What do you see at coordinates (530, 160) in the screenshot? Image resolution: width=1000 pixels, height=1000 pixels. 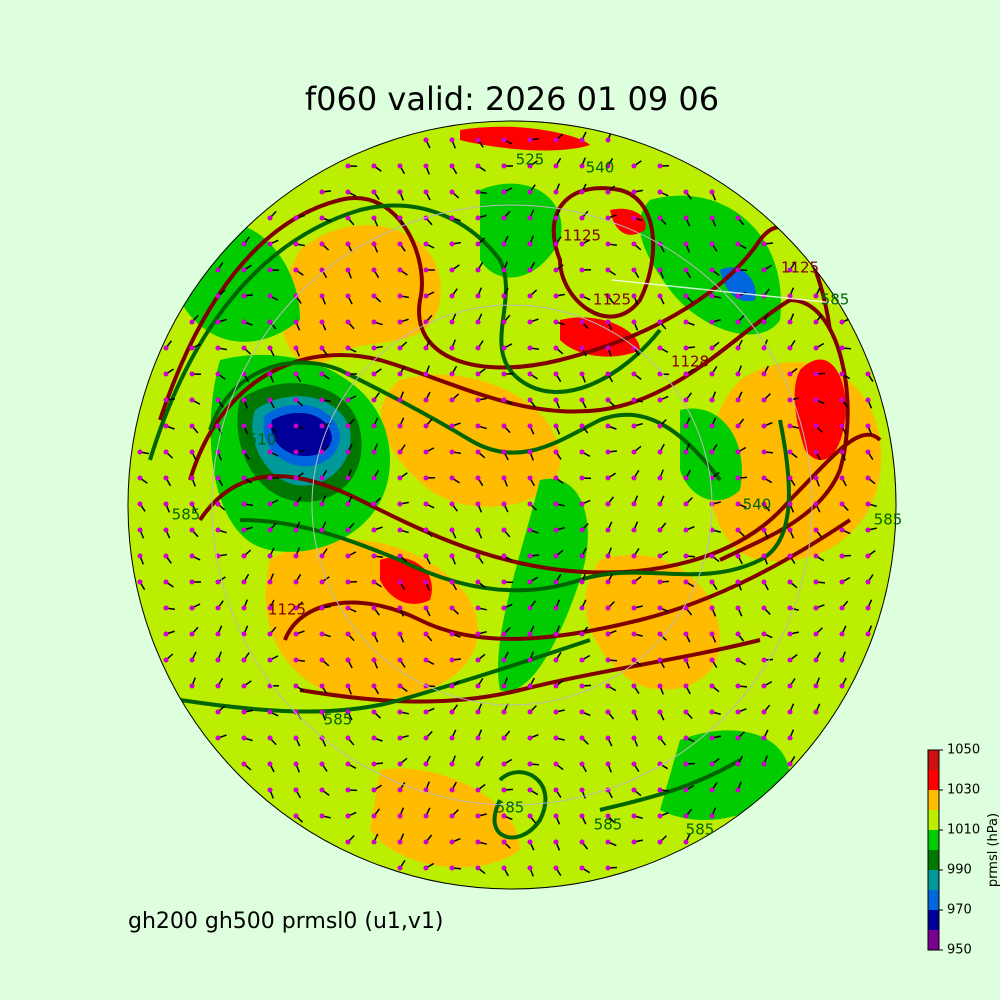 I see `contour-label: 525` at bounding box center [530, 160].